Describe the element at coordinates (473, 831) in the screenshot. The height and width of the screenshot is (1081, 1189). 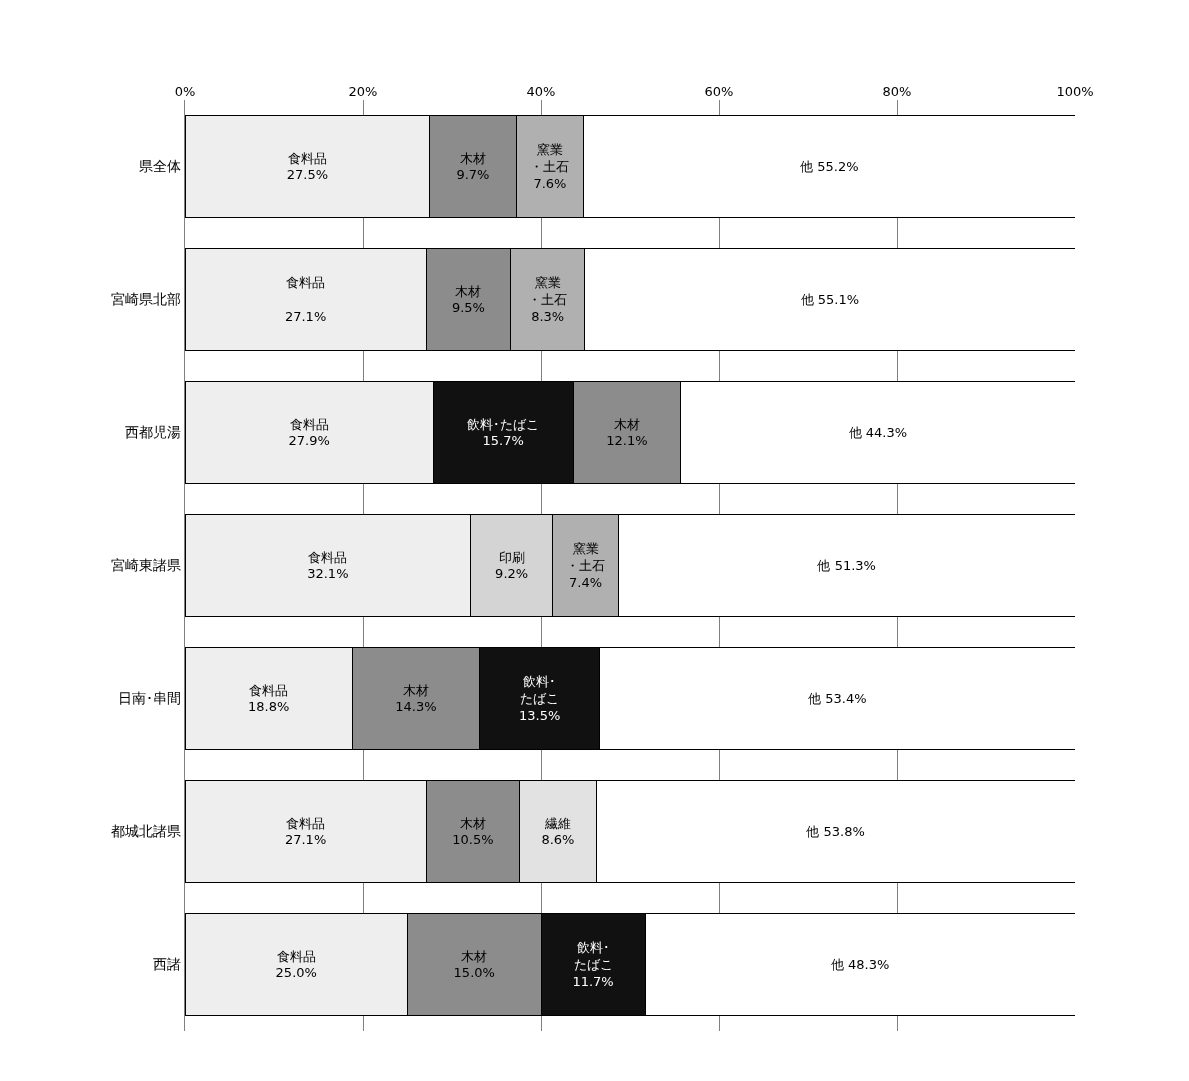
I see `data-label: 木材 10.5%` at that location.